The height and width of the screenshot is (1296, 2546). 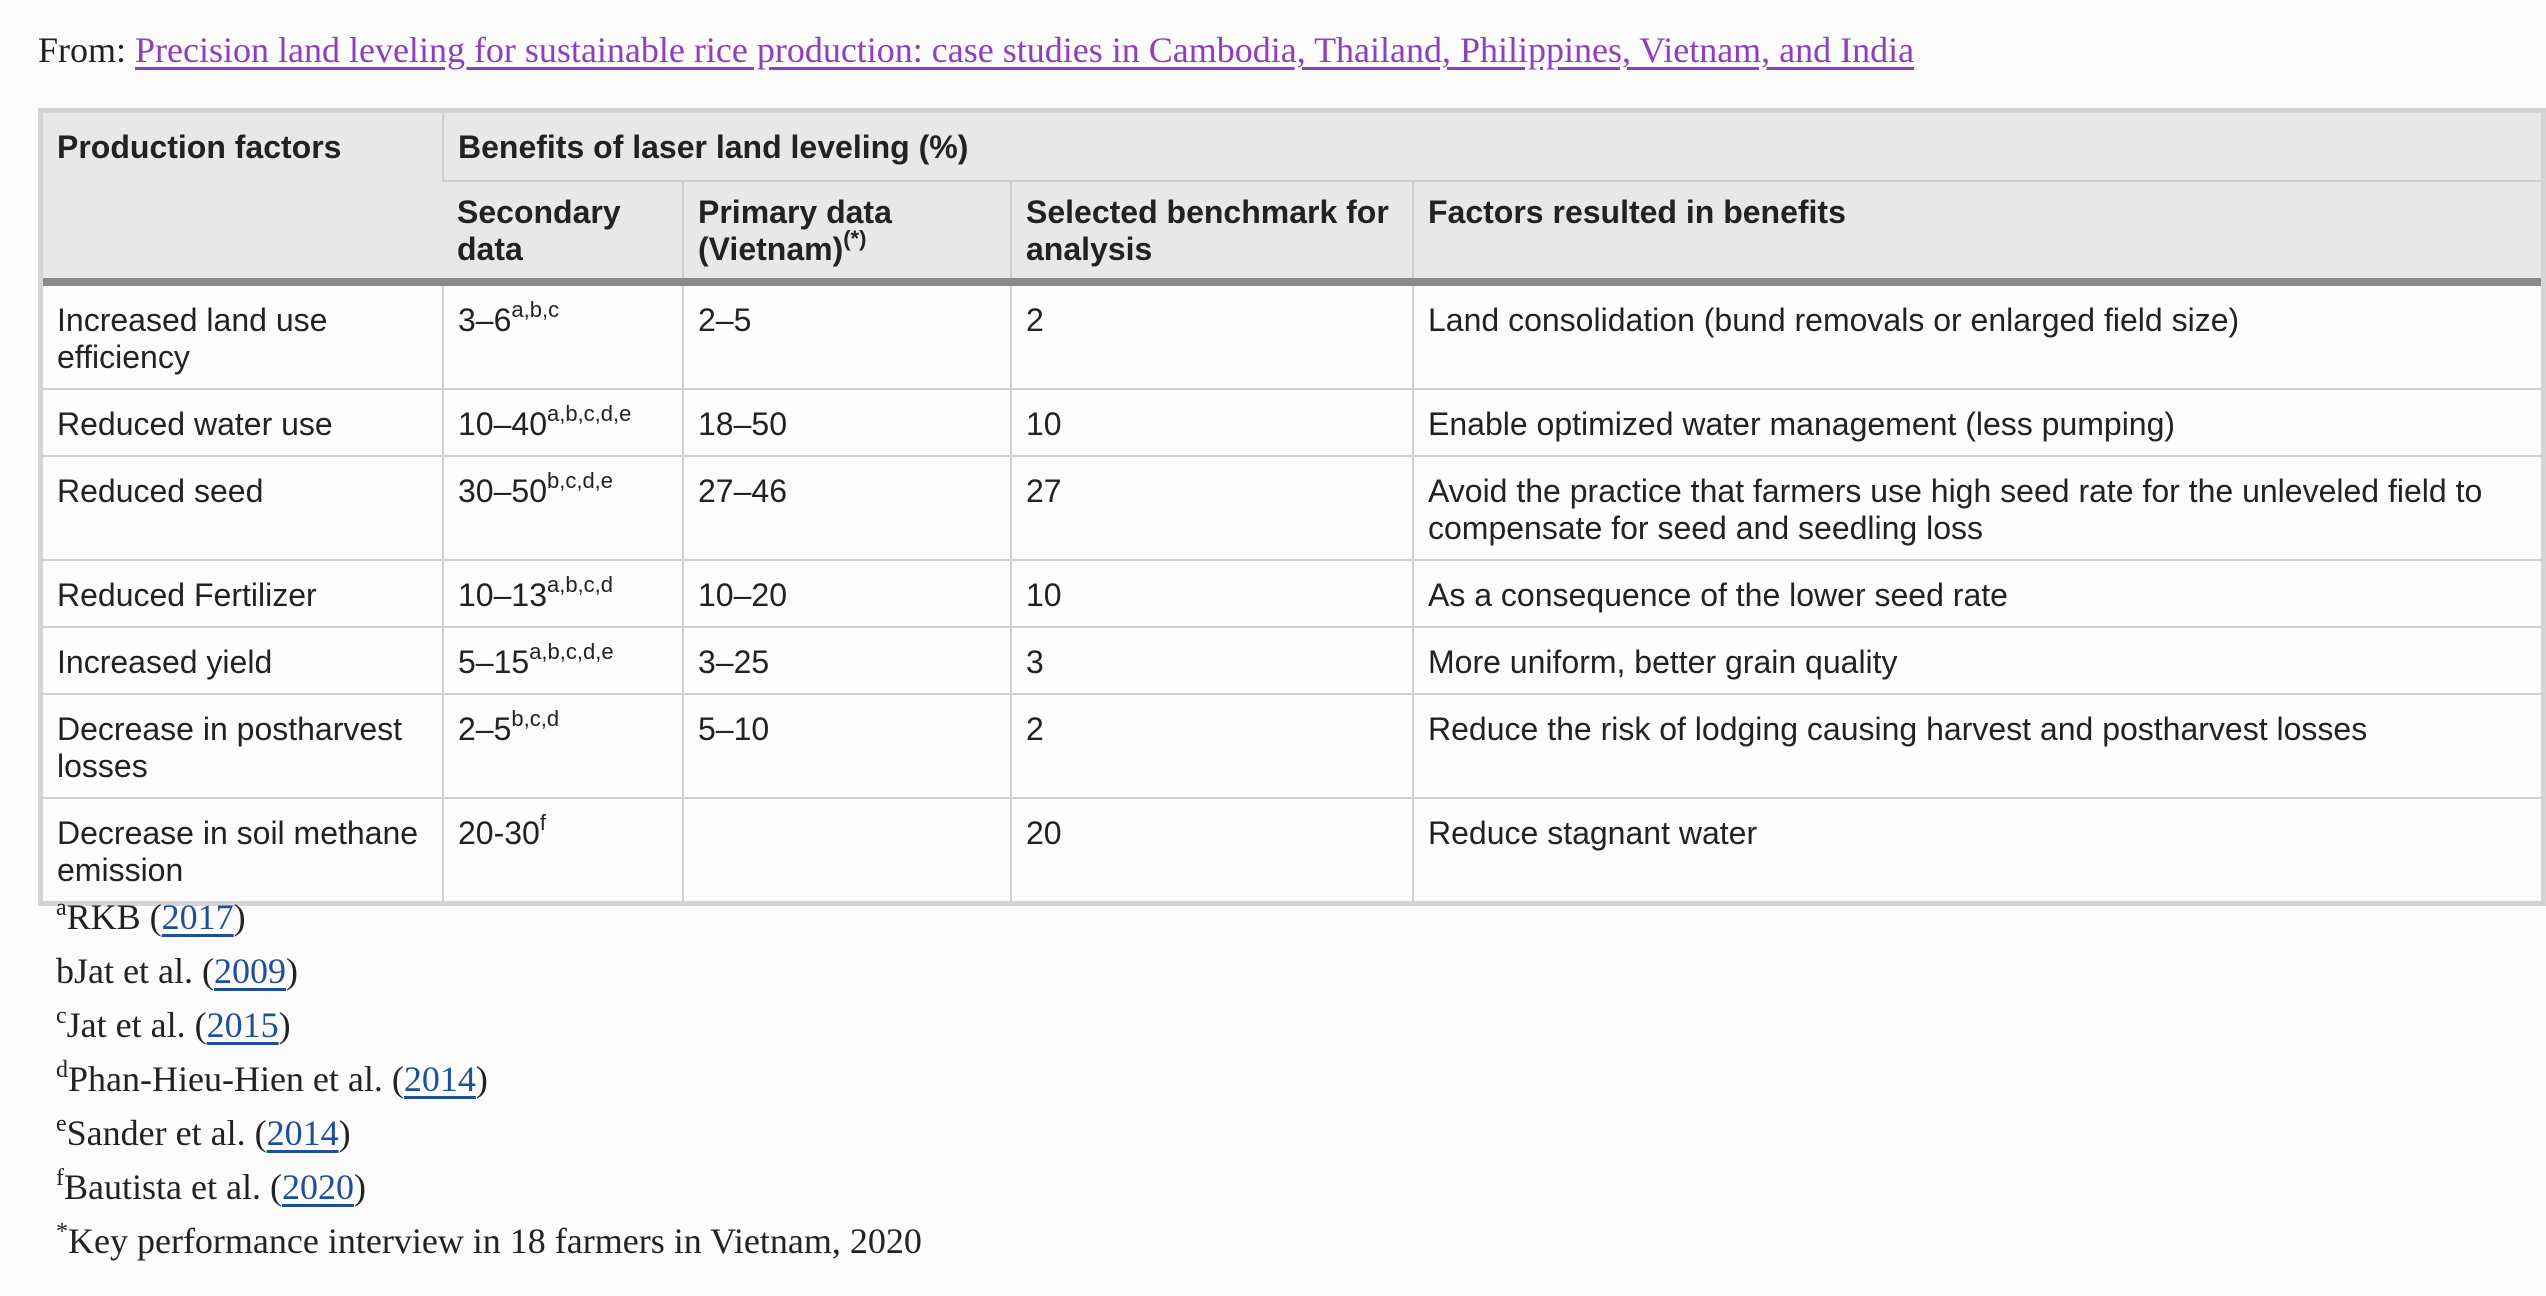 I want to click on footnote-d: dPhan-Hieu-Hien et al. (2014), so click(x=489, y=1079).